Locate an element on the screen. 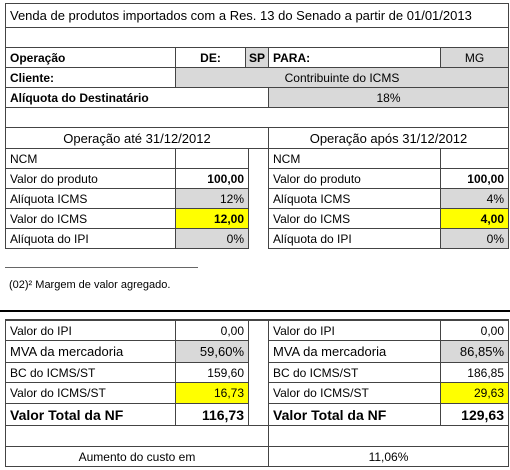 This screenshot has height=470, width=510. section-divider is located at coordinates (255, 311).